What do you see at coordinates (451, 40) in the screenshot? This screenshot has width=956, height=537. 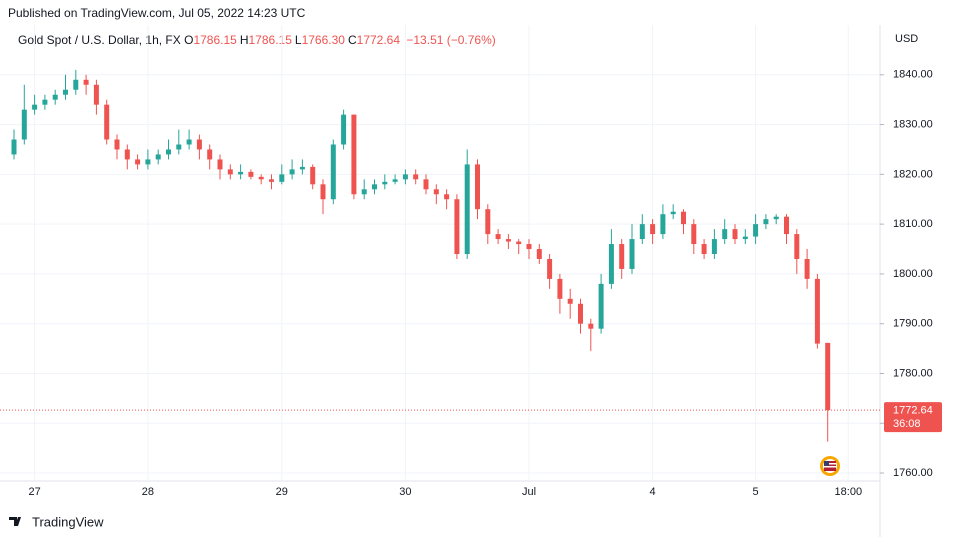 I see `price-change: −13.51 (−0.76%)` at bounding box center [451, 40].